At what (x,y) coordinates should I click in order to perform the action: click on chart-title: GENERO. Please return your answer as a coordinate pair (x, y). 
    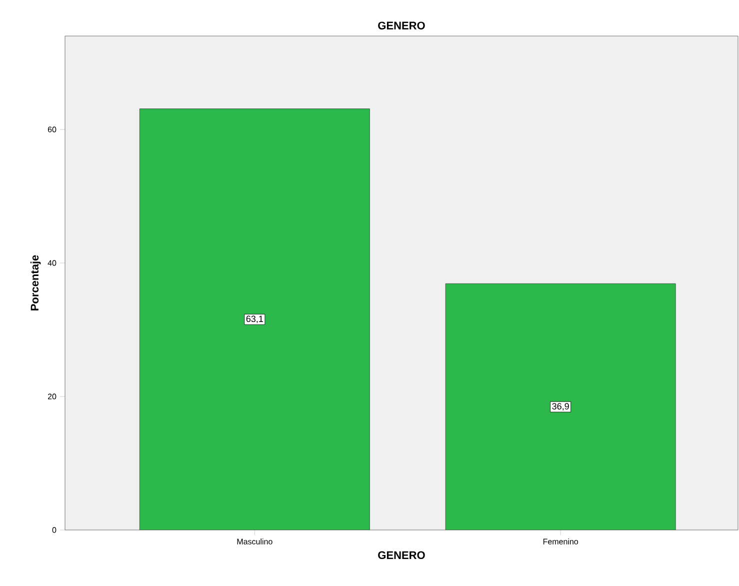
    Looking at the image, I should click on (401, 26).